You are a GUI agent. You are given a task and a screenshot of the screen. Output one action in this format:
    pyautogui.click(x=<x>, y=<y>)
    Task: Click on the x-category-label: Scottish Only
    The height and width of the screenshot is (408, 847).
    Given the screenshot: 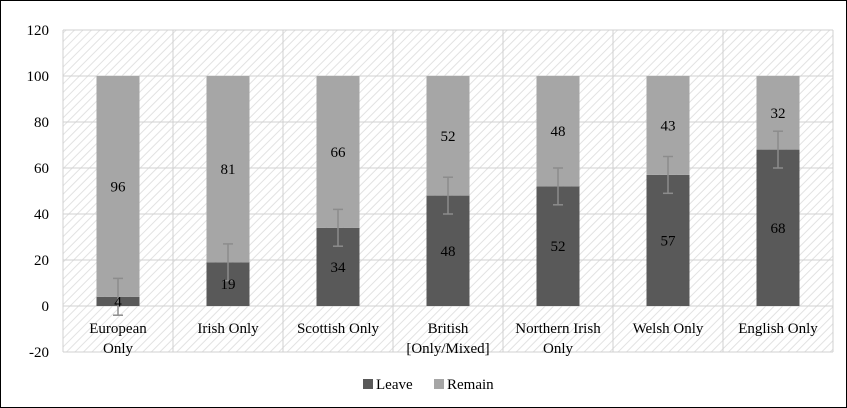 What is the action you would take?
    pyautogui.click(x=338, y=329)
    